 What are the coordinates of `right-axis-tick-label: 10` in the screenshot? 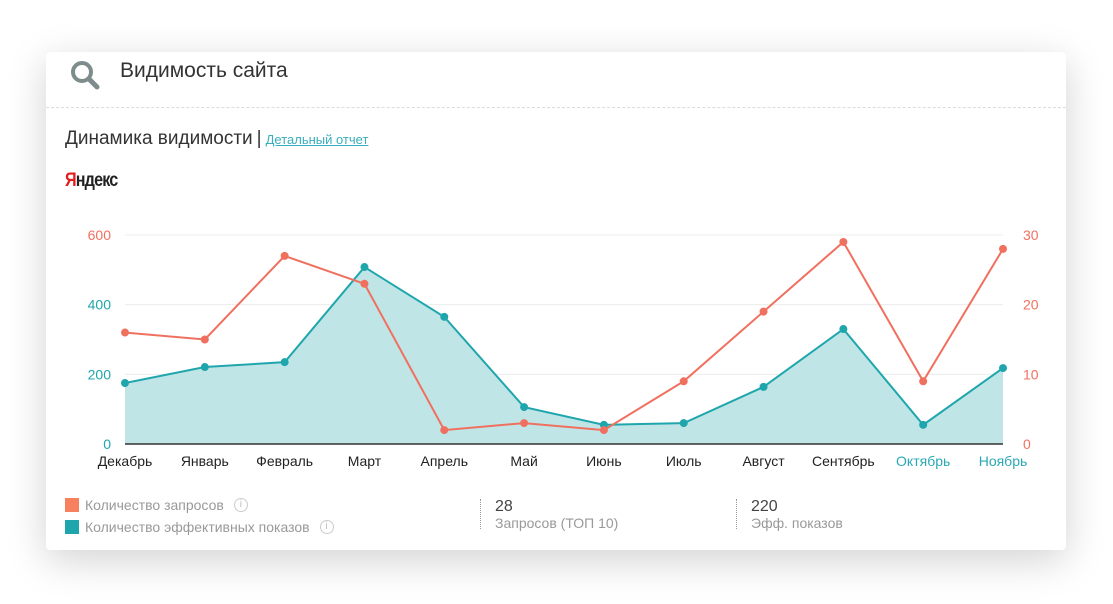 It's located at (1031, 374).